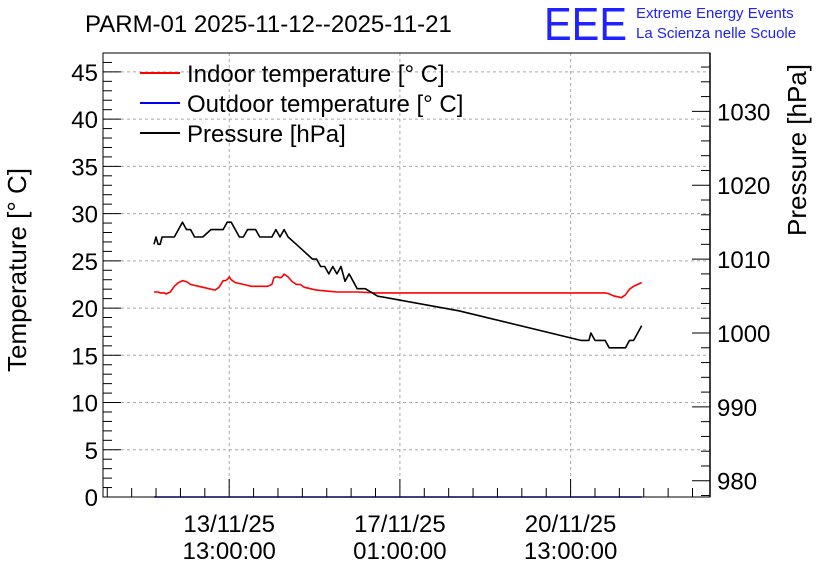 The image size is (836, 572). Describe the element at coordinates (91, 451) in the screenshot. I see `left-tick-label: 5` at that location.